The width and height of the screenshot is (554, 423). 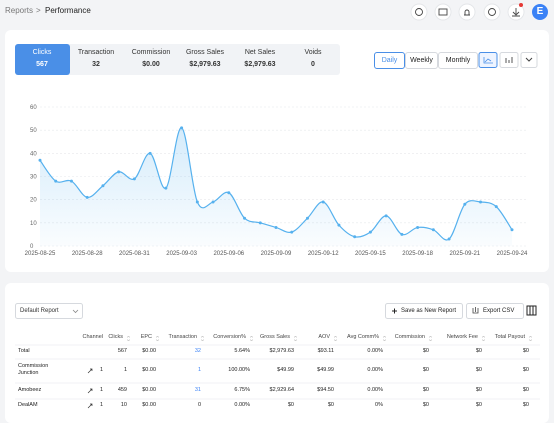 What do you see at coordinates (33, 224) in the screenshot?
I see `y-tick-label: 10` at bounding box center [33, 224].